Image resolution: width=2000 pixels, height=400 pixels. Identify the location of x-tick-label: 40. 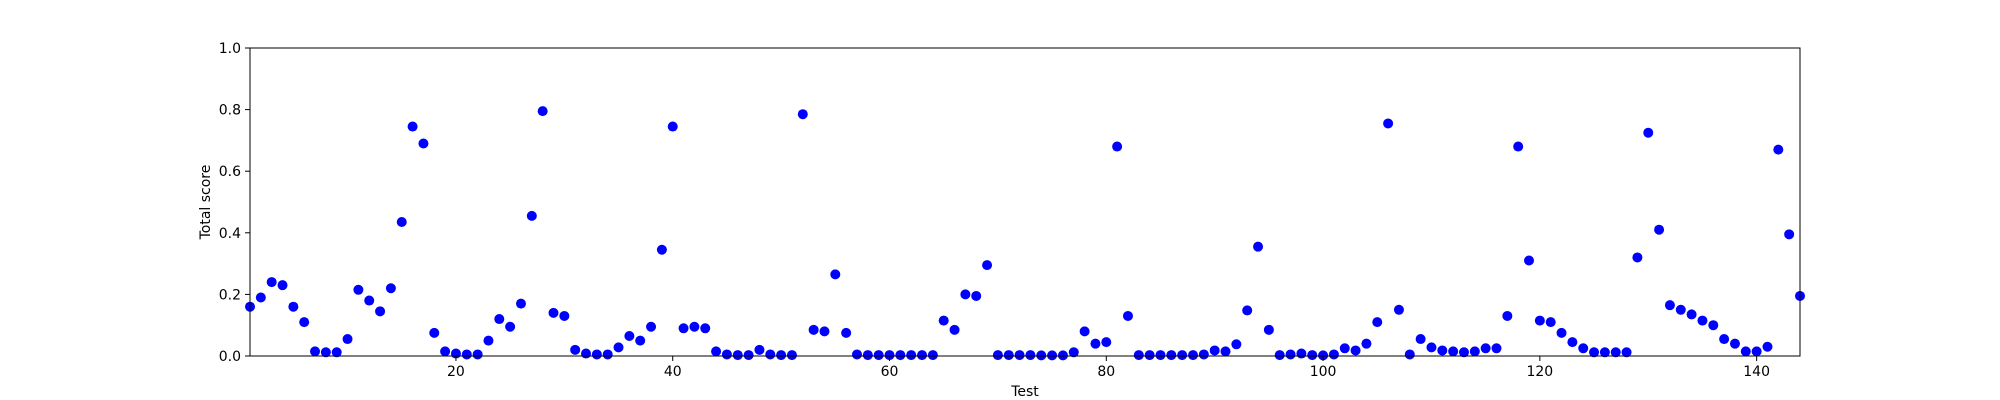
(673, 372).